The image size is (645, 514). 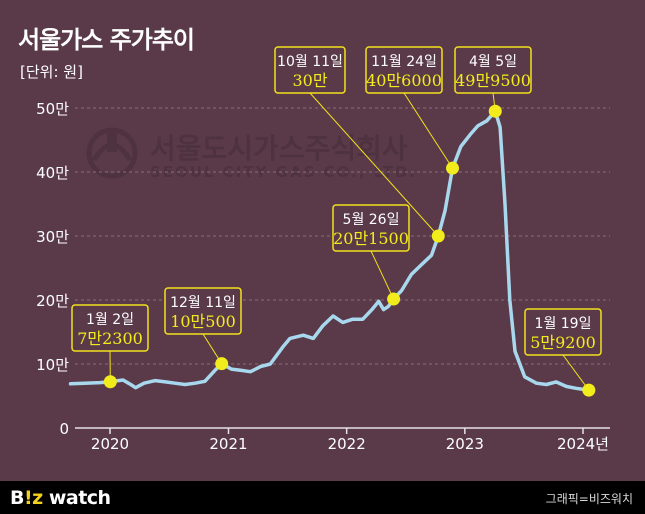 What do you see at coordinates (110, 444) in the screenshot?
I see `x-tick-label: 2020` at bounding box center [110, 444].